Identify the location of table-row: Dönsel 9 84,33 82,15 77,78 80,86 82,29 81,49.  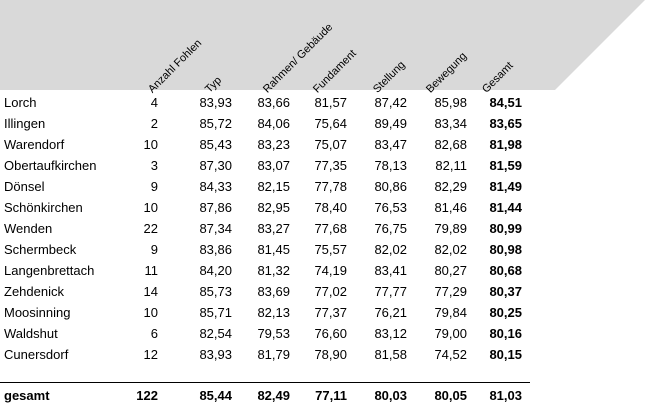
(265, 186).